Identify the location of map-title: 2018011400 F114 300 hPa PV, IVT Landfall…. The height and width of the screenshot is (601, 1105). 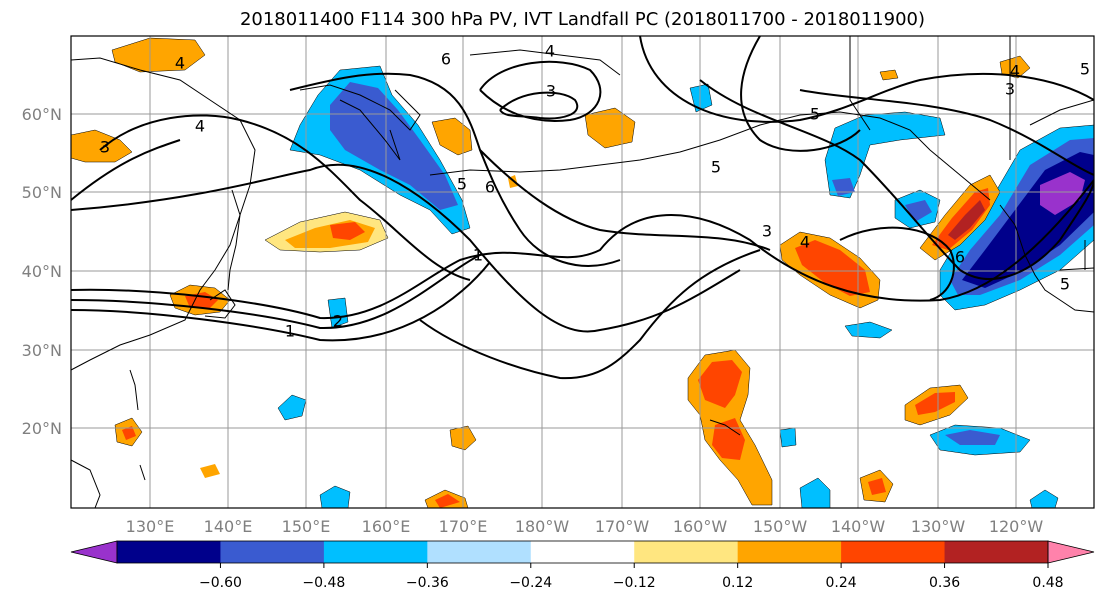
(582, 19).